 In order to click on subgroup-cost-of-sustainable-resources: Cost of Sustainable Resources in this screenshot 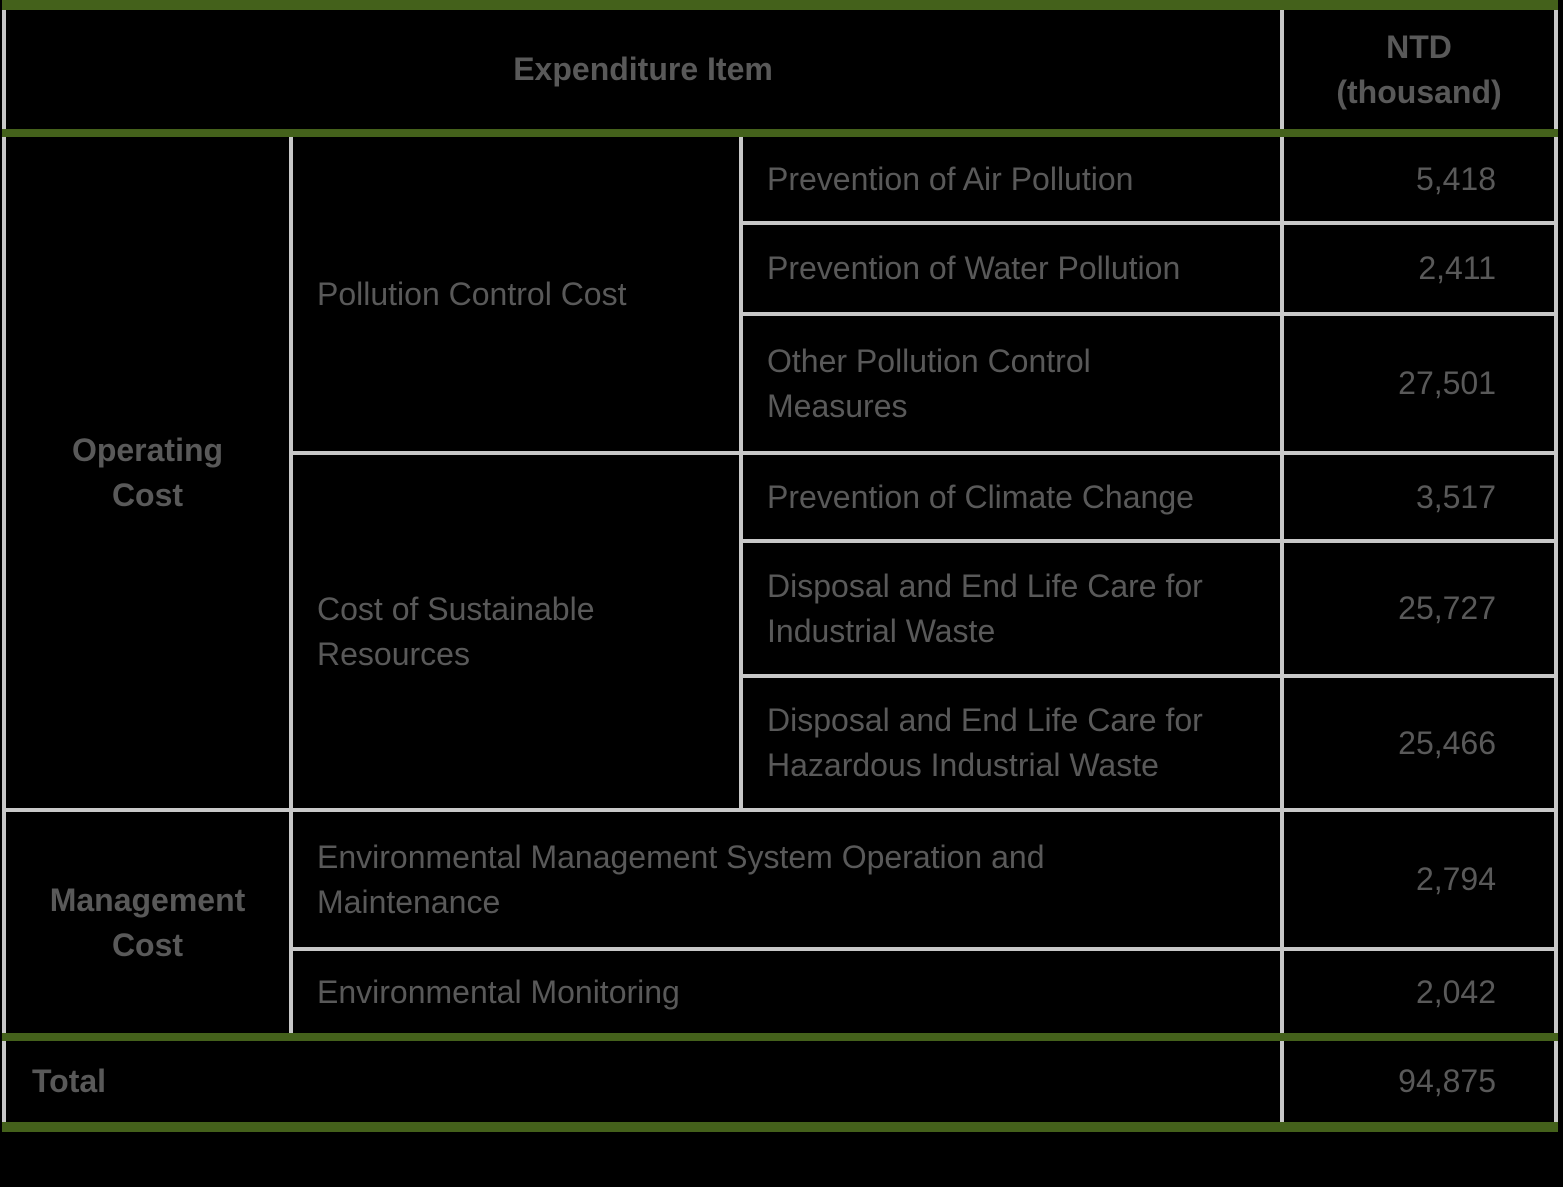, I will do `click(516, 631)`.